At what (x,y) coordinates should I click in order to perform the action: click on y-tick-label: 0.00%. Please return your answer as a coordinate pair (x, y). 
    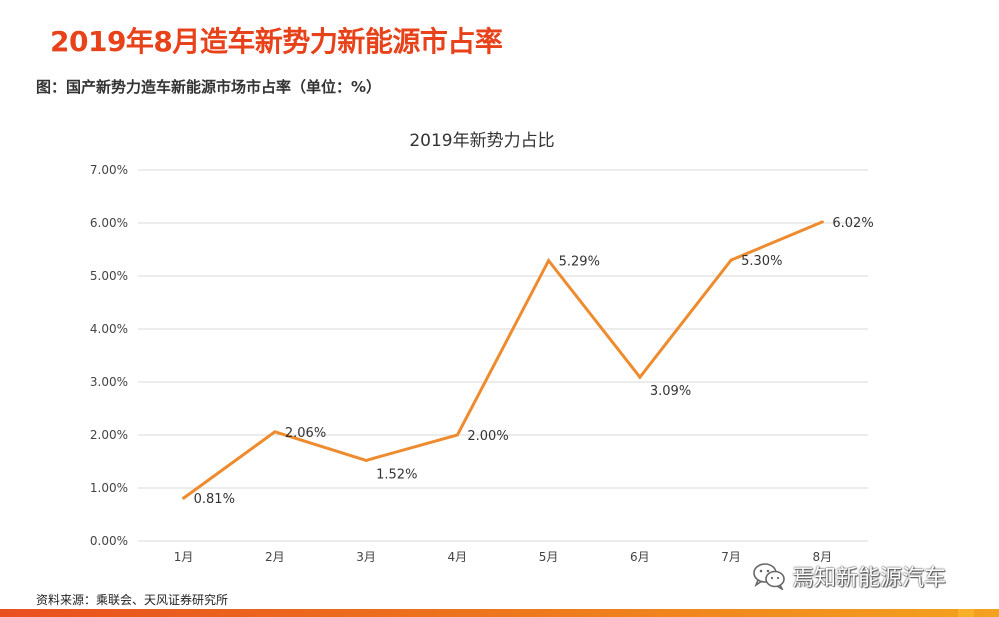
    Looking at the image, I should click on (109, 541).